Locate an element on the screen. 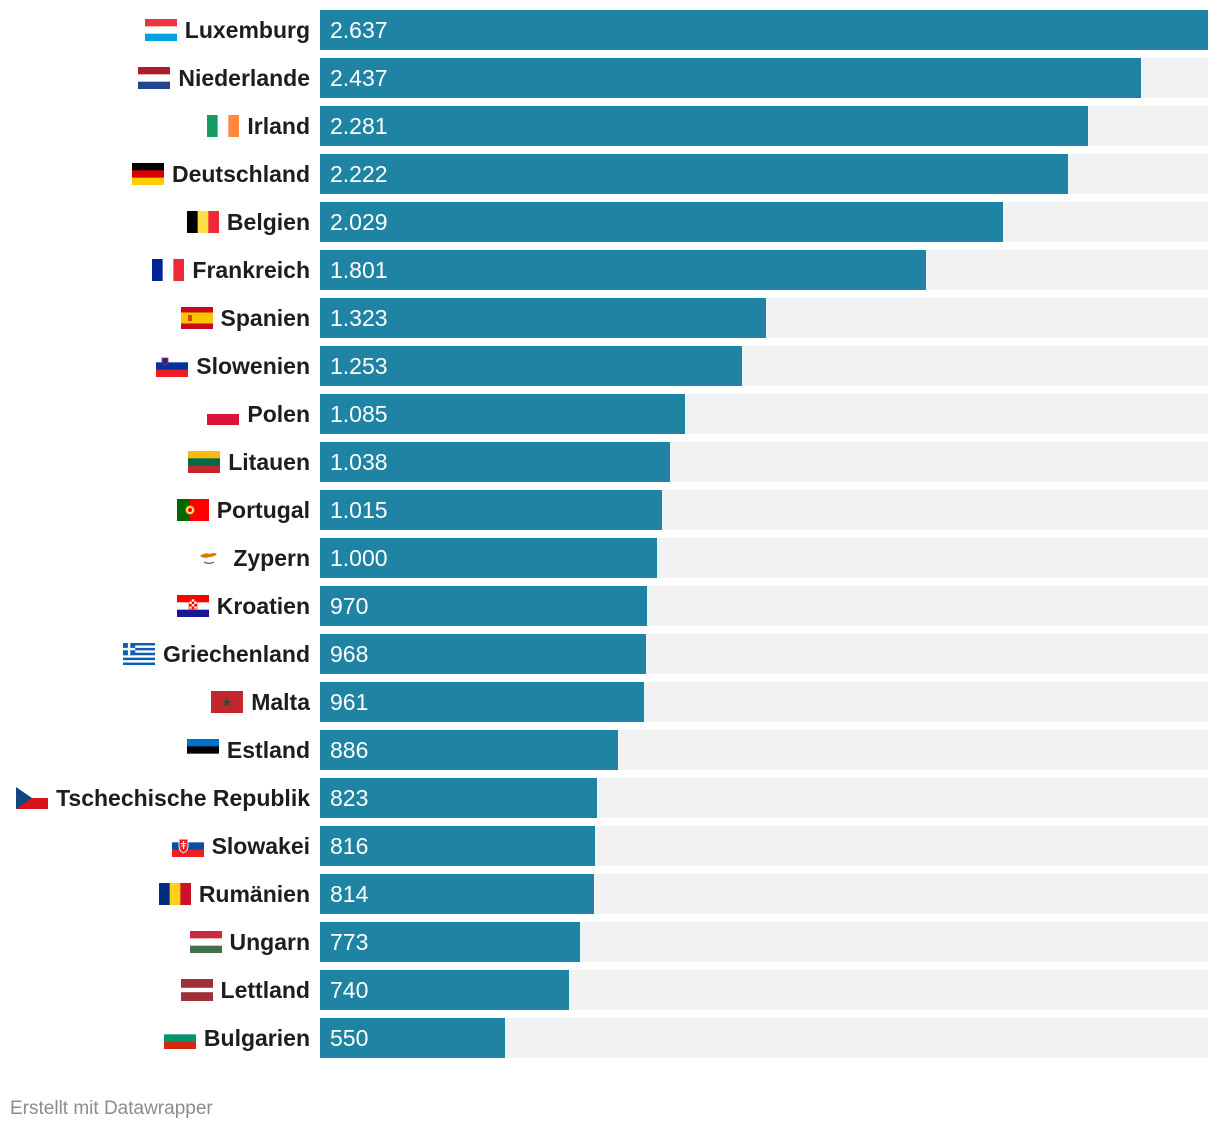 This screenshot has width=1220, height=1134. value-label: 970 is located at coordinates (349, 606).